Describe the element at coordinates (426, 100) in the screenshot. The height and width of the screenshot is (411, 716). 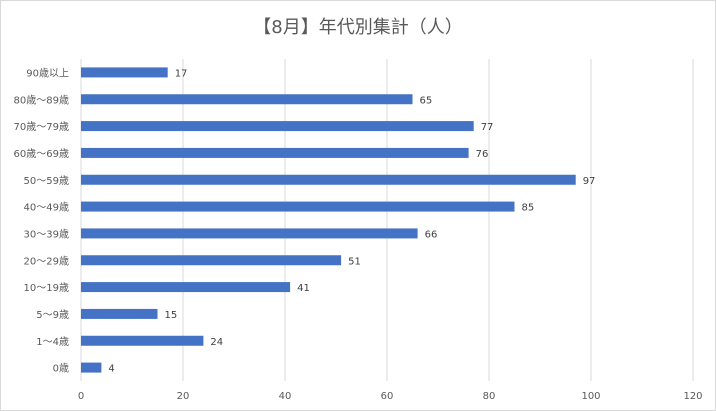
I see `data-label-1: 65` at that location.